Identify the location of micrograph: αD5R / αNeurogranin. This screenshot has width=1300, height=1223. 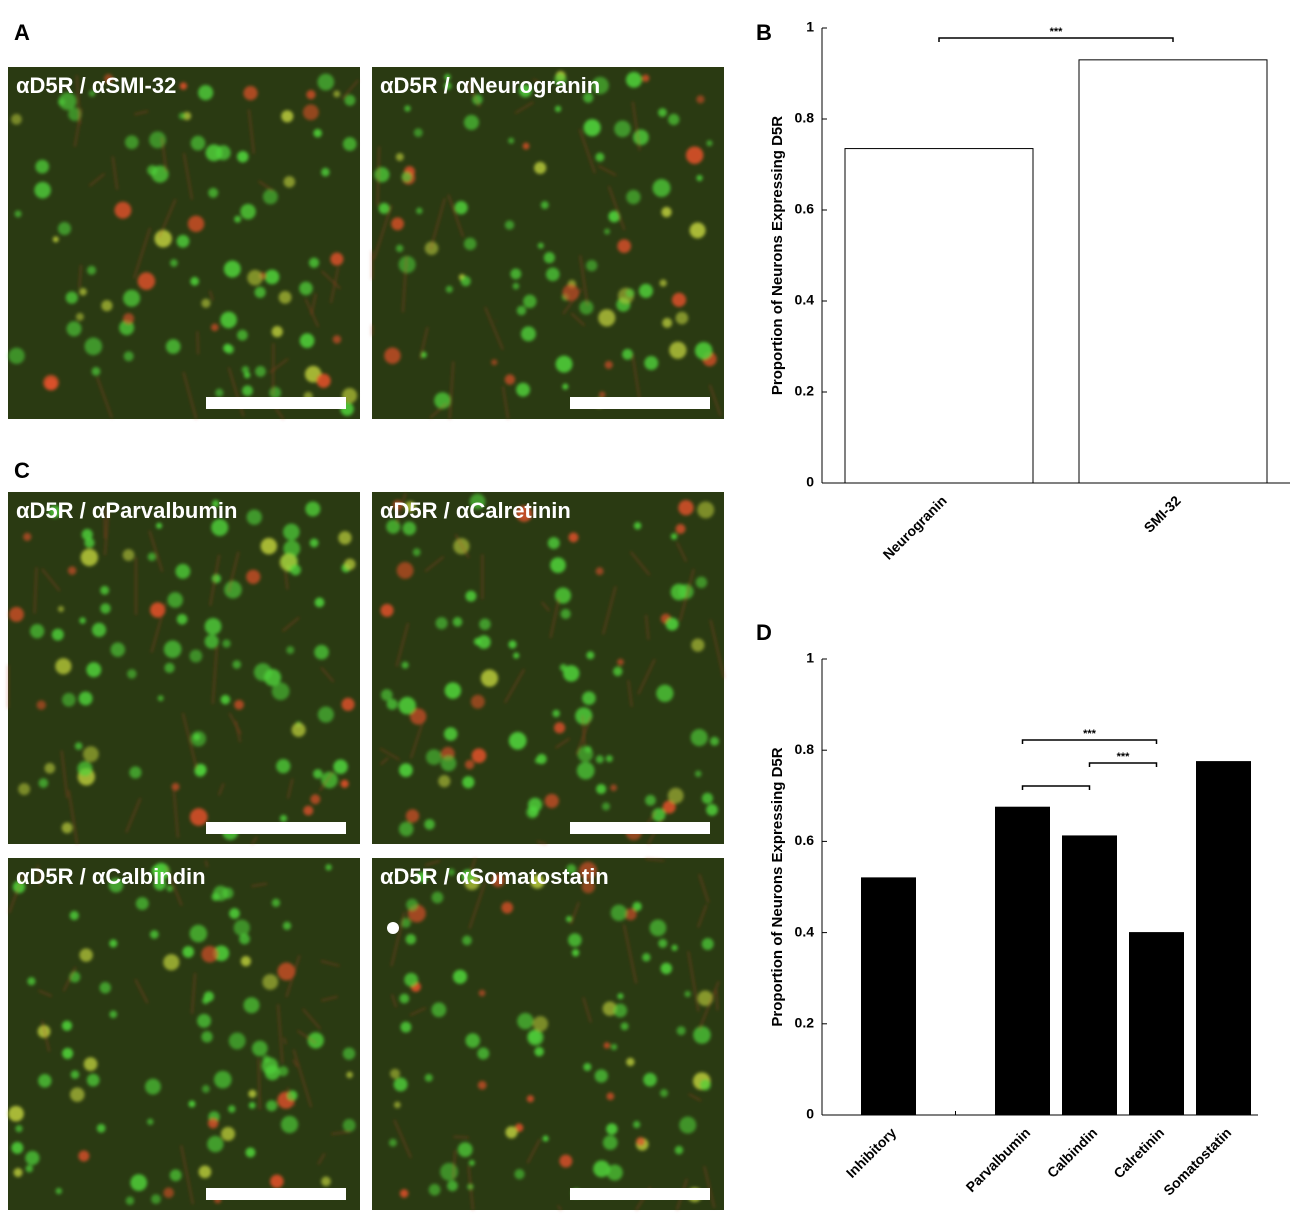
(548, 243).